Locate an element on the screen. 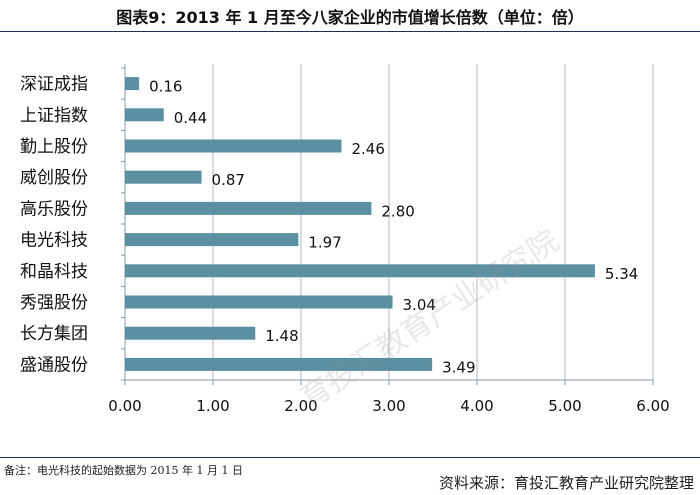 The height and width of the screenshot is (495, 700). x-tick-label: 4.00 is located at coordinates (476, 406).